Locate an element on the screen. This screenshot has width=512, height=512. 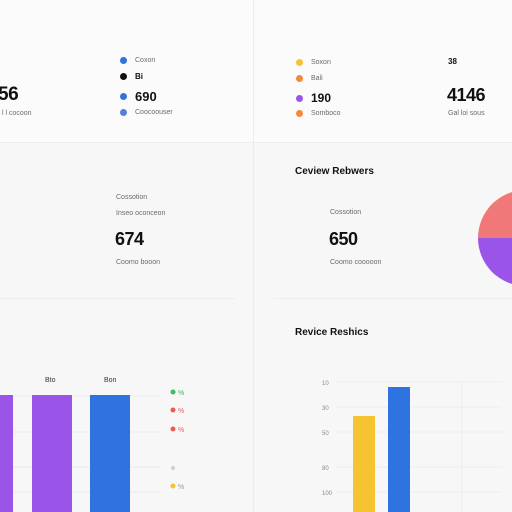
bar-chart-left: Bto Bon % % % % is located at coordinates (92, 444).